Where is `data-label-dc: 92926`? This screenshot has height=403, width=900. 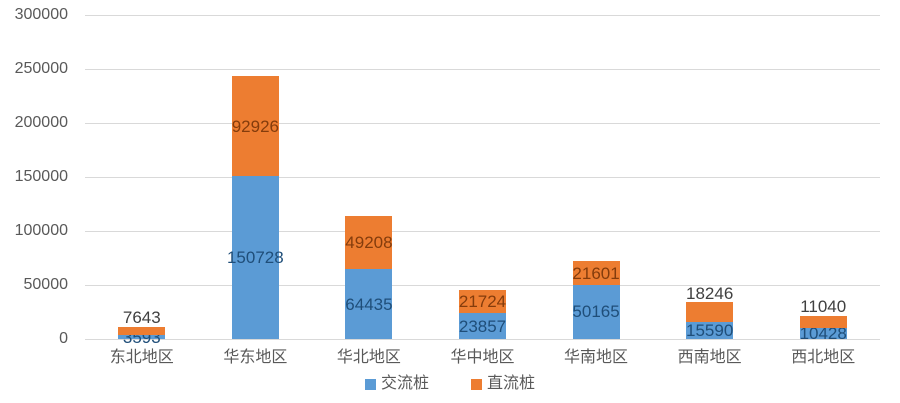
data-label-dc: 92926 is located at coordinates (255, 126).